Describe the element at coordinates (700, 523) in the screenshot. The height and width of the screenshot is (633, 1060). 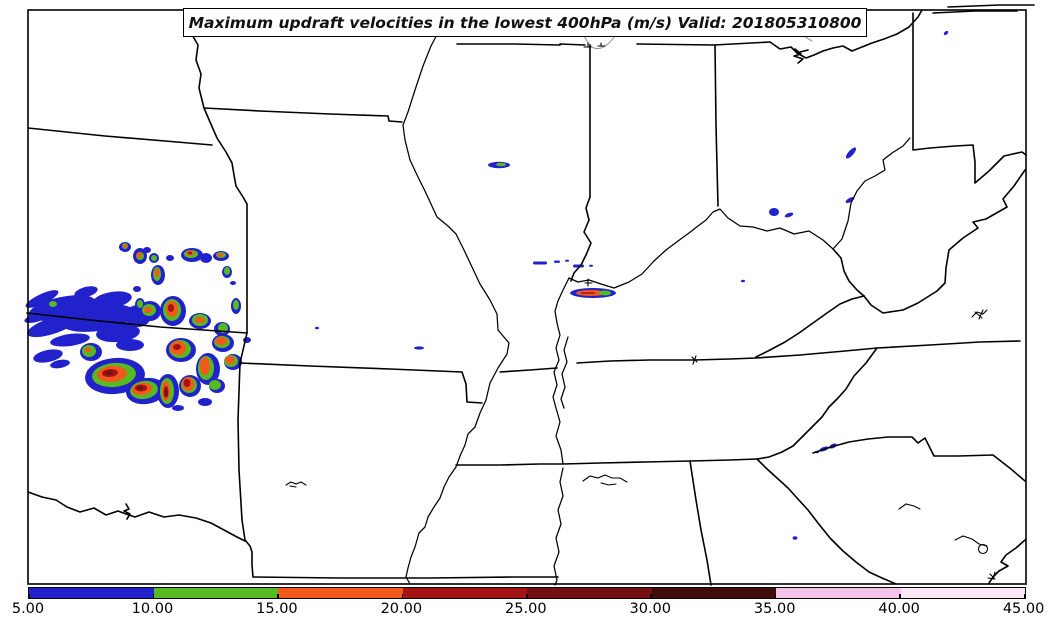
I see `mississippi-alabama-border` at that location.